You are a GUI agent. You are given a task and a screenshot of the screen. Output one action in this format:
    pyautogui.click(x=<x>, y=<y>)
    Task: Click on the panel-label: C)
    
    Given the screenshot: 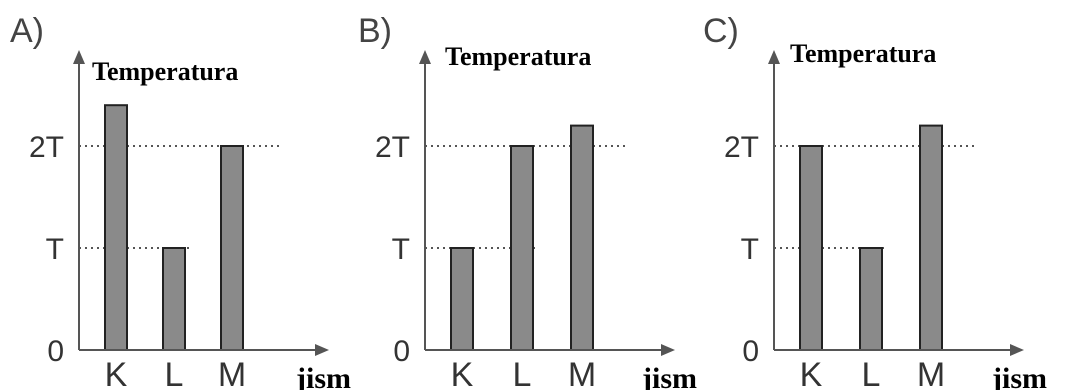 What is the action you would take?
    pyautogui.click(x=721, y=31)
    